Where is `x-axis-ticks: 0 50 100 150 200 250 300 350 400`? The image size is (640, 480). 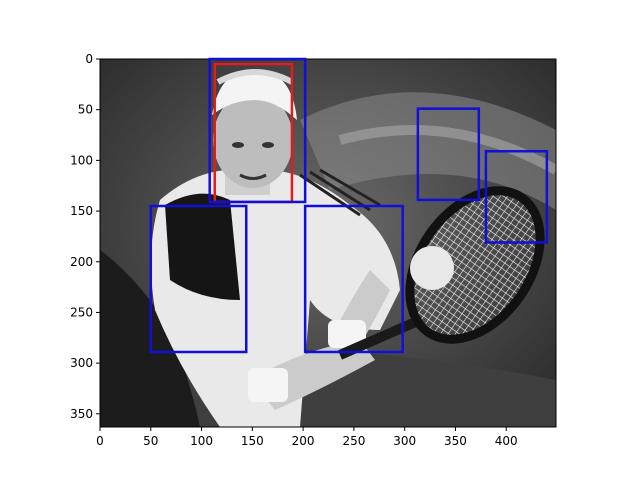 x-axis-ticks: 0 50 100 150 200 250 300 350 400 is located at coordinates (307, 437).